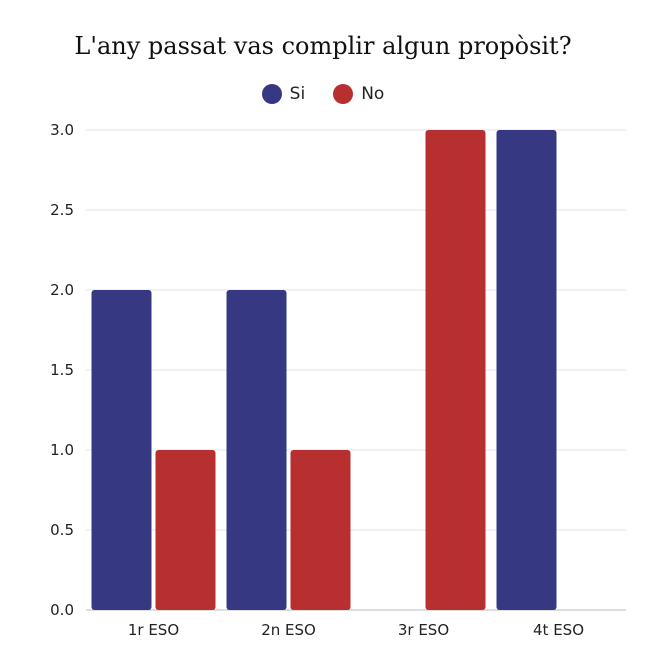 This screenshot has width=646, height=667. What do you see at coordinates (271, 94) in the screenshot?
I see `legend-swatch-si` at bounding box center [271, 94].